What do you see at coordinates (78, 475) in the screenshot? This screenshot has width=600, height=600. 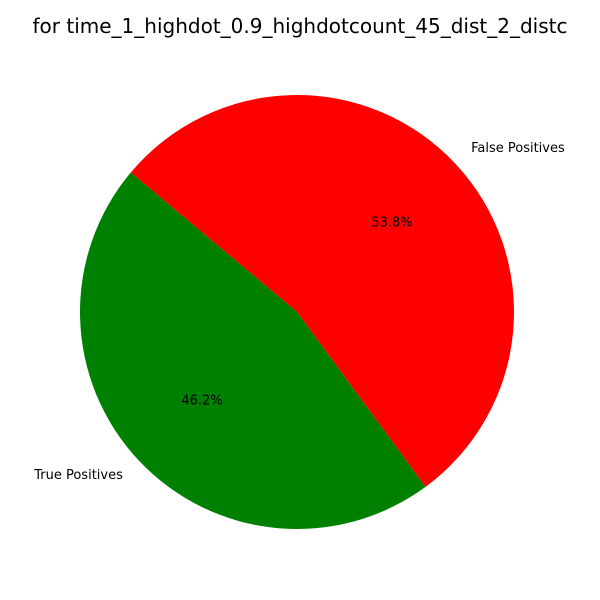 I see `slice-category-label: True Positives` at bounding box center [78, 475].